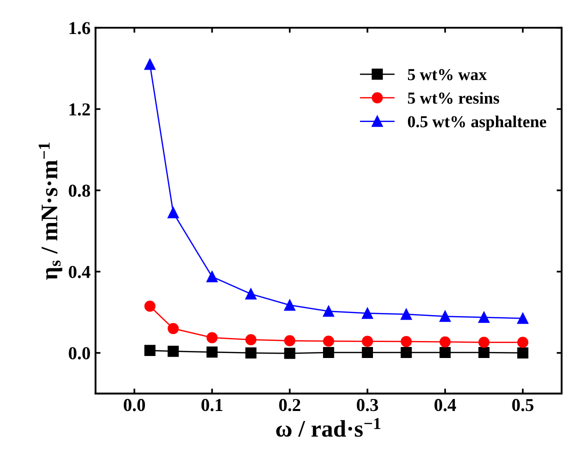  What do you see at coordinates (445, 405) in the screenshot?
I see `x-tick-label: 0.4` at bounding box center [445, 405].